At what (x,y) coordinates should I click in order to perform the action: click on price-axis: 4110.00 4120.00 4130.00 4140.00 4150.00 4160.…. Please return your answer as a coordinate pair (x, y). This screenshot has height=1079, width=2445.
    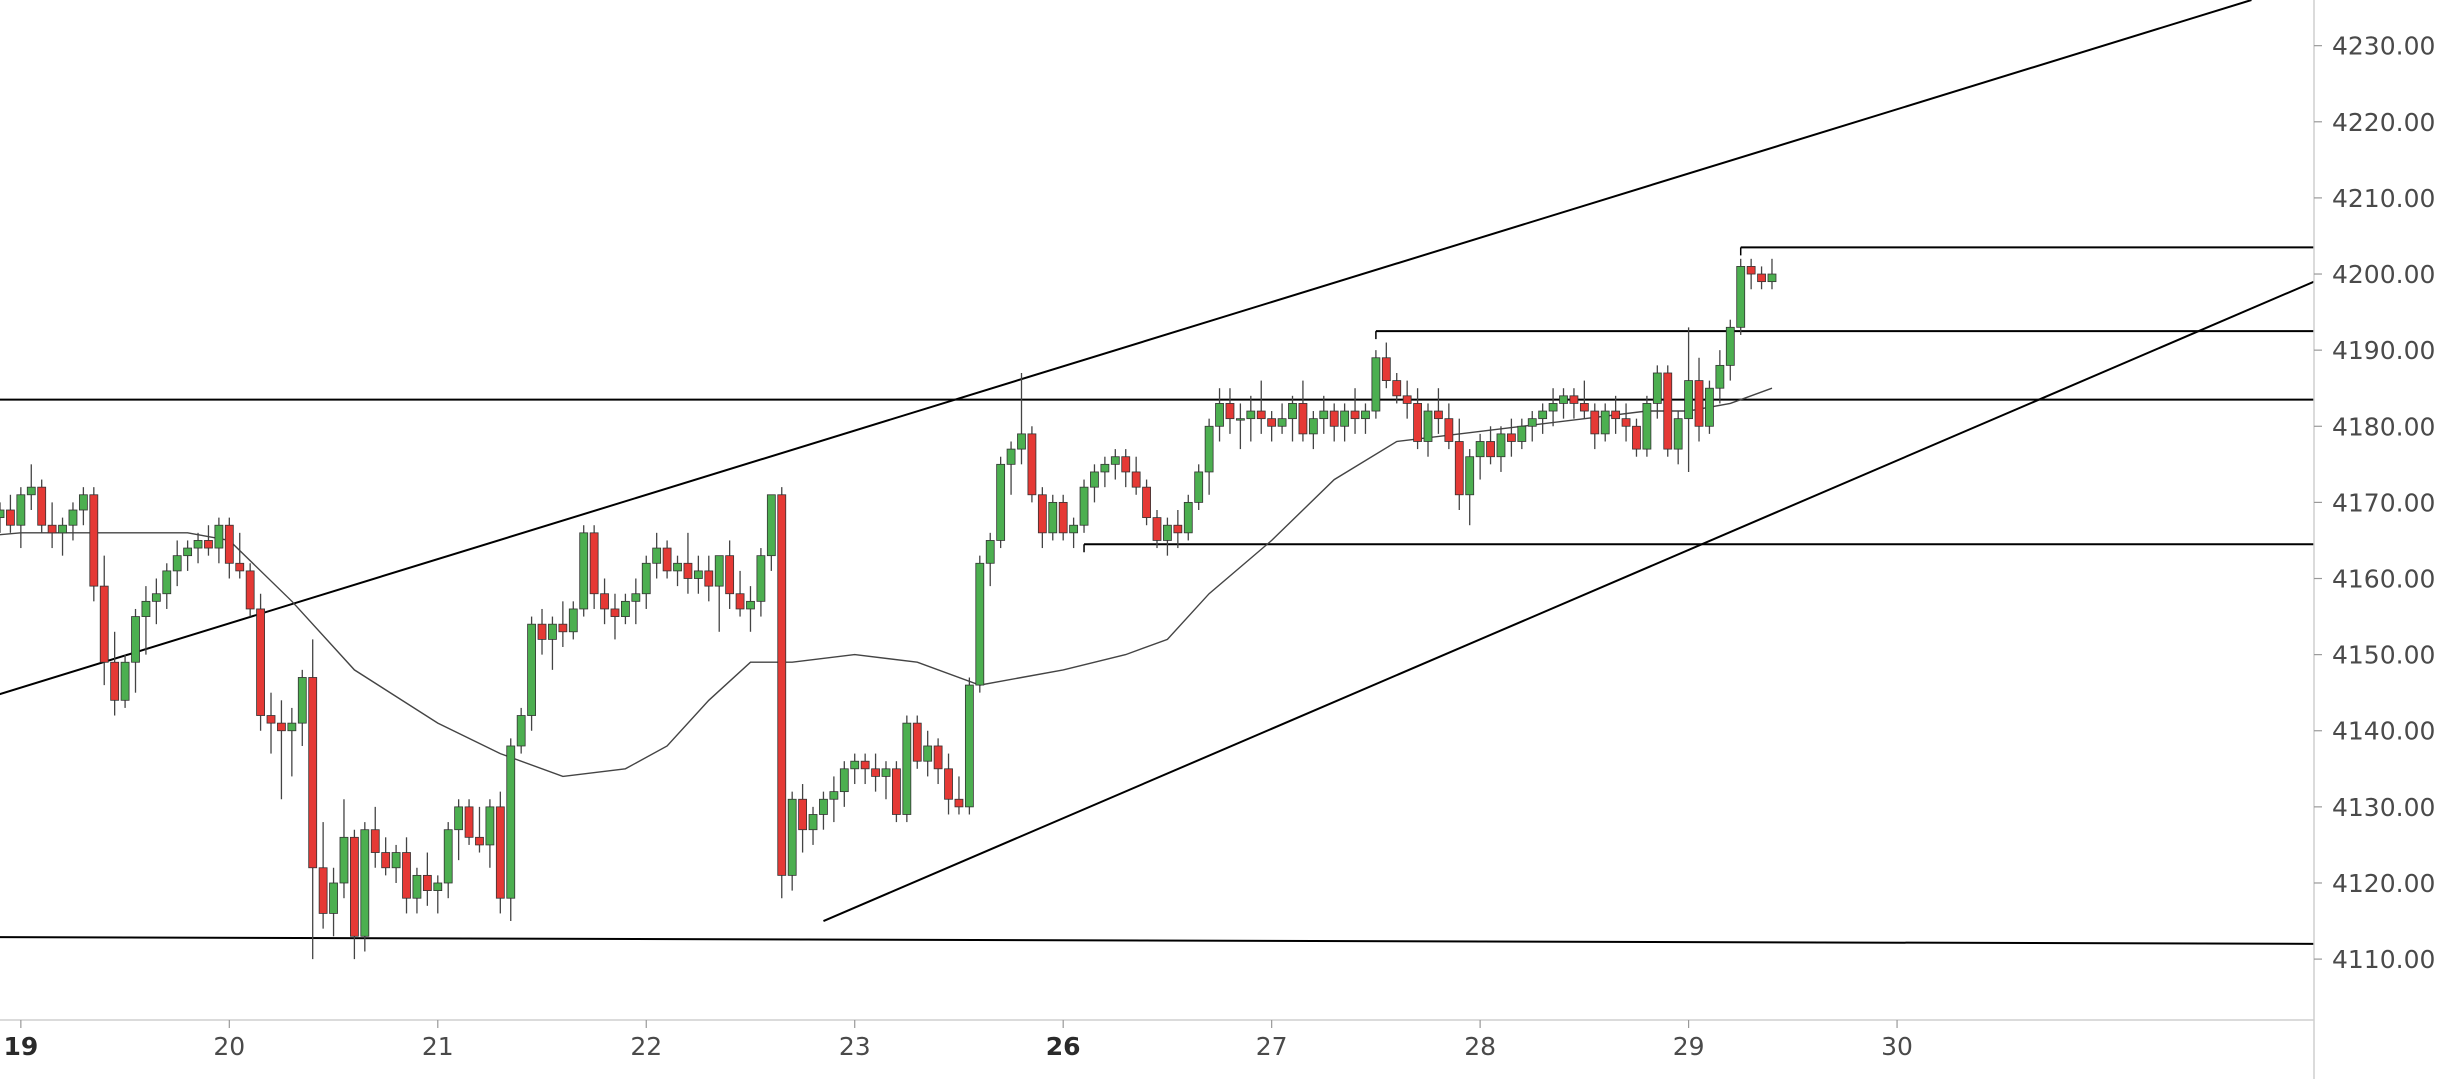
    Looking at the image, I should click on (2374, 503).